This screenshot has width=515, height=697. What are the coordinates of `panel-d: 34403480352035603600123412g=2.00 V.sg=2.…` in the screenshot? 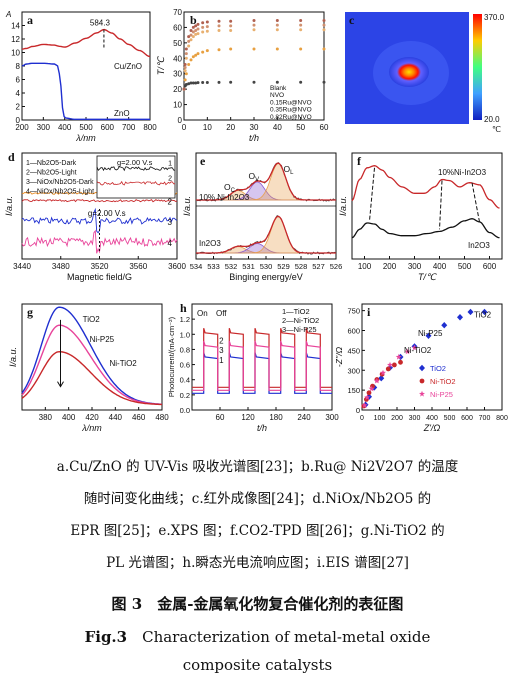 It's located at (95, 216).